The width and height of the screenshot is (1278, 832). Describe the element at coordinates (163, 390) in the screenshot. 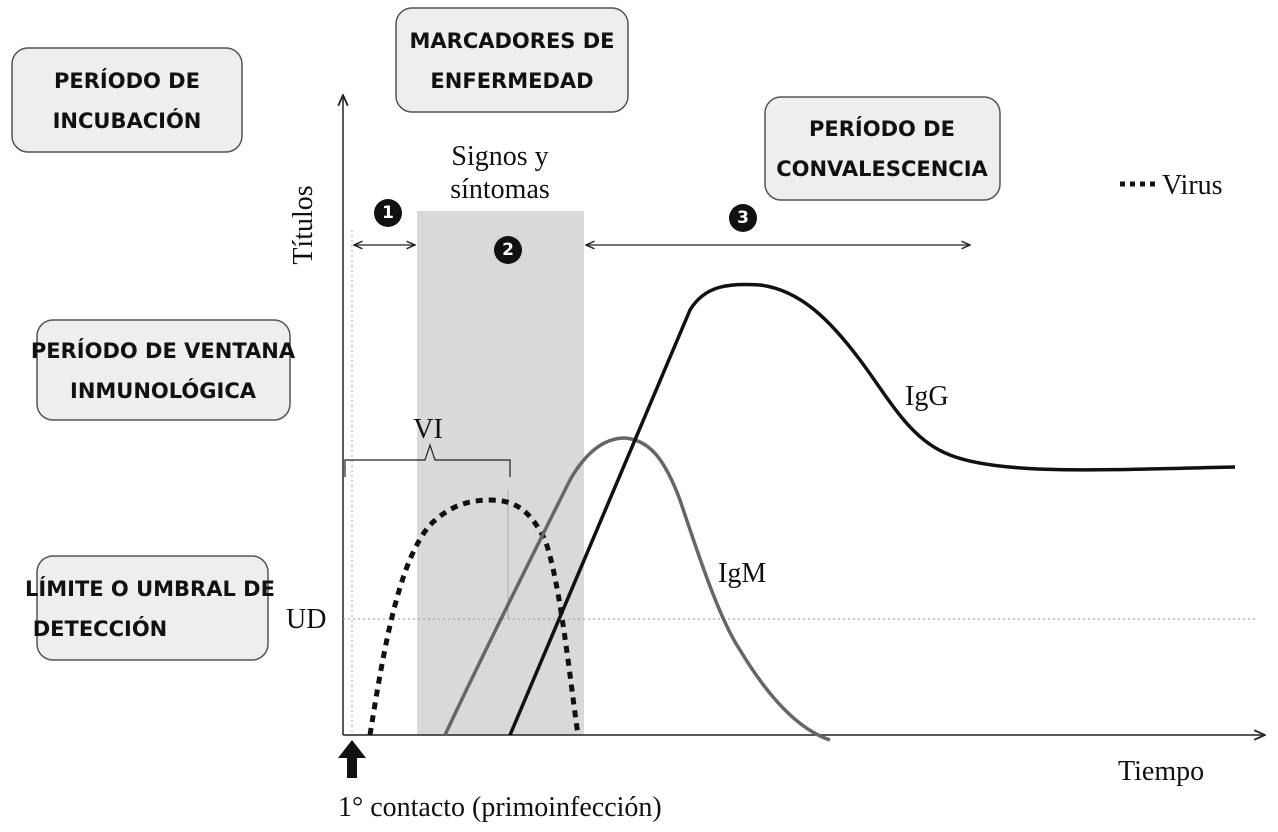

I see `box-text: INMUNOLÓGICA` at that location.